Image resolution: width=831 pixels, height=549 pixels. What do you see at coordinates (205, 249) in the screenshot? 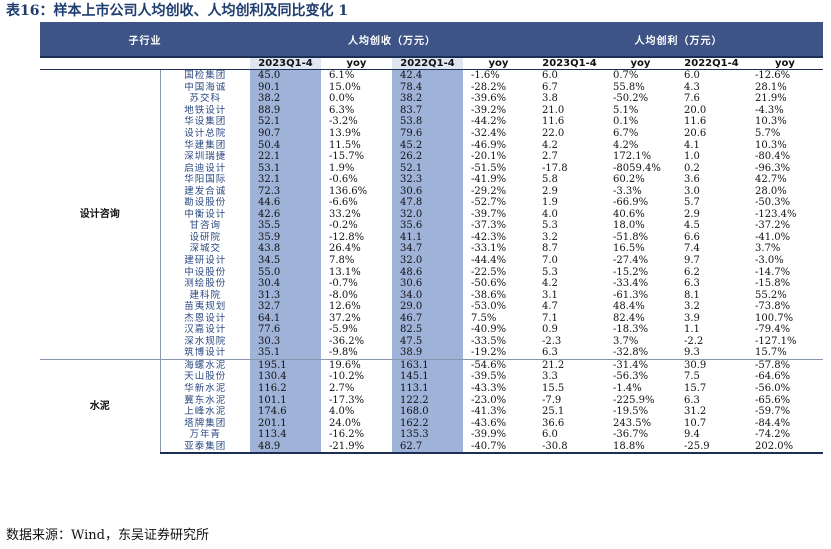
I see `company-name: 深城交` at bounding box center [205, 249].